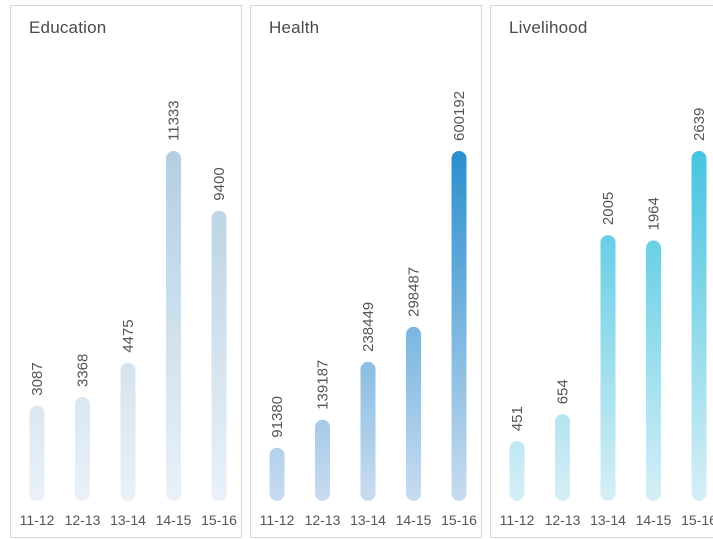 The width and height of the screenshot is (713, 539). I want to click on data-label: 3087, so click(37, 378).